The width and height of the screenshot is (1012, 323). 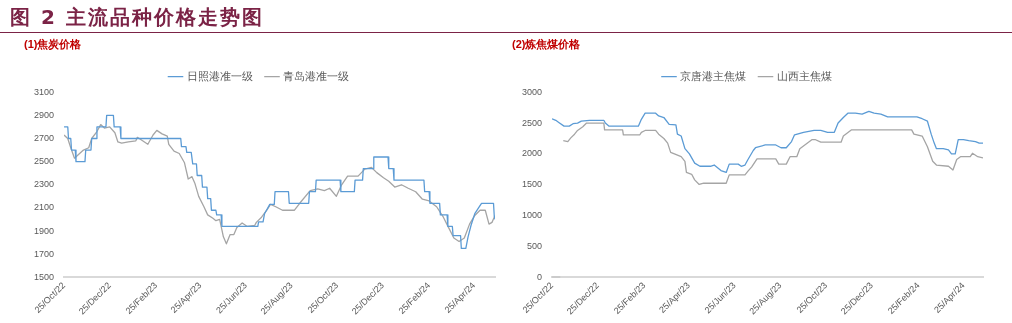 I want to click on legend-label: 青岛港准一级, so click(x=316, y=75).